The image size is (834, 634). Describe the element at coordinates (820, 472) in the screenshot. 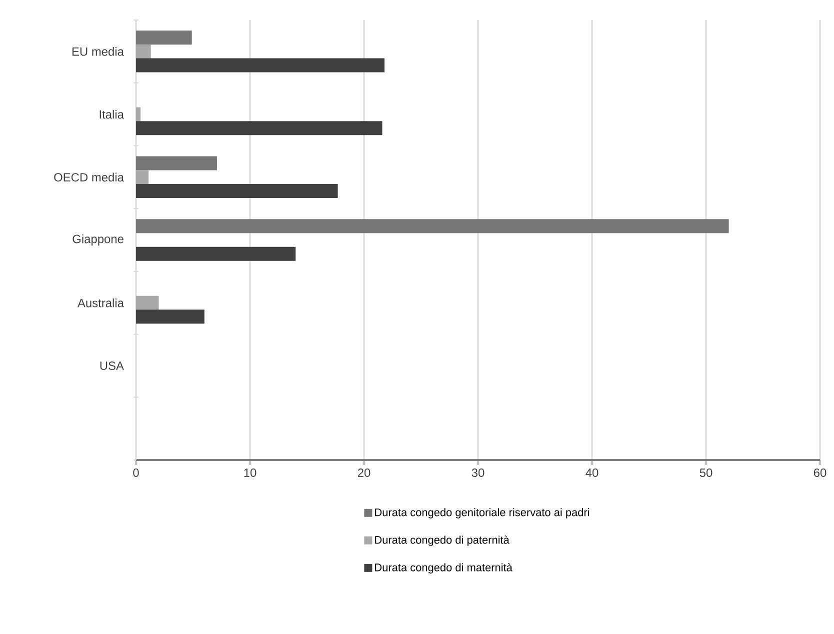

I see `x-tick-label: 60` at that location.